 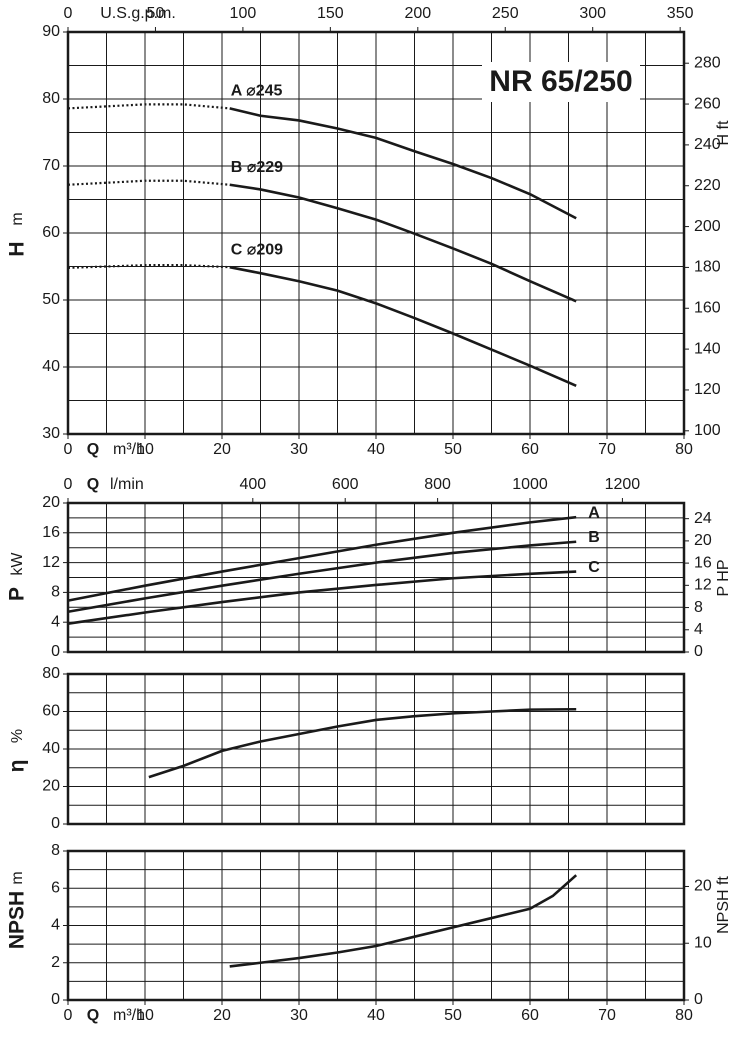 I want to click on y-tick-label: 12, so click(x=51, y=562).